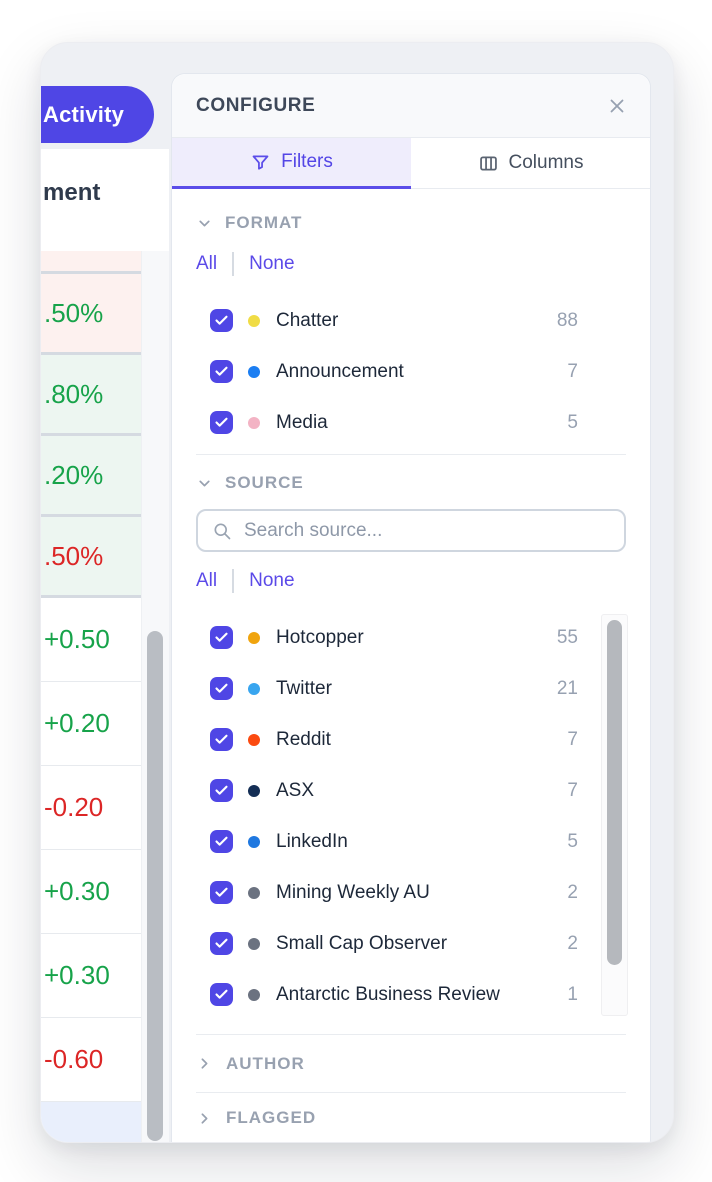 The height and width of the screenshot is (1182, 712). I want to click on table-row-value: .20%, so click(74, 474).